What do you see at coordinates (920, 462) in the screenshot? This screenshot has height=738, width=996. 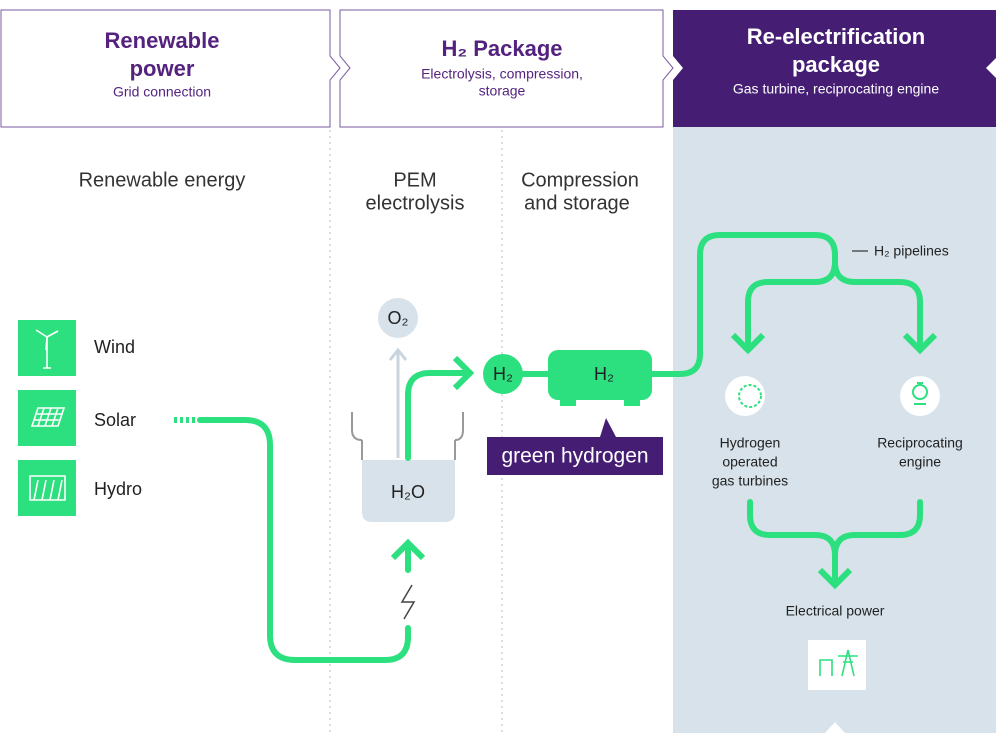 I see `output-label: engine` at bounding box center [920, 462].